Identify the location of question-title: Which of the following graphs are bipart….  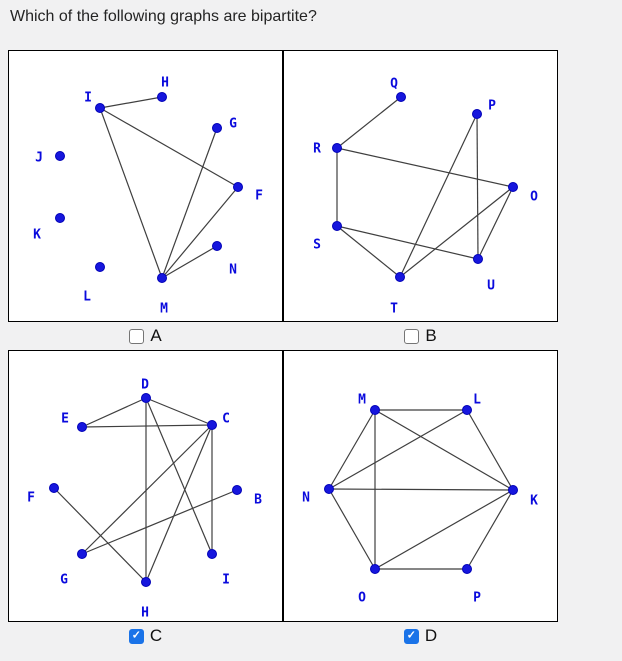
(163, 16).